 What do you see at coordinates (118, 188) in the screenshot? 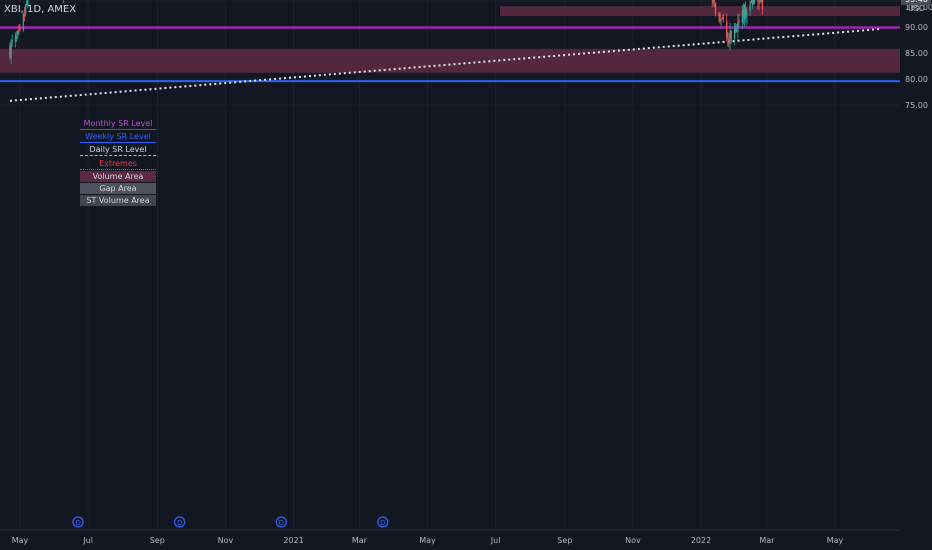
I see `legend-gap-area: Gap Area` at bounding box center [118, 188].